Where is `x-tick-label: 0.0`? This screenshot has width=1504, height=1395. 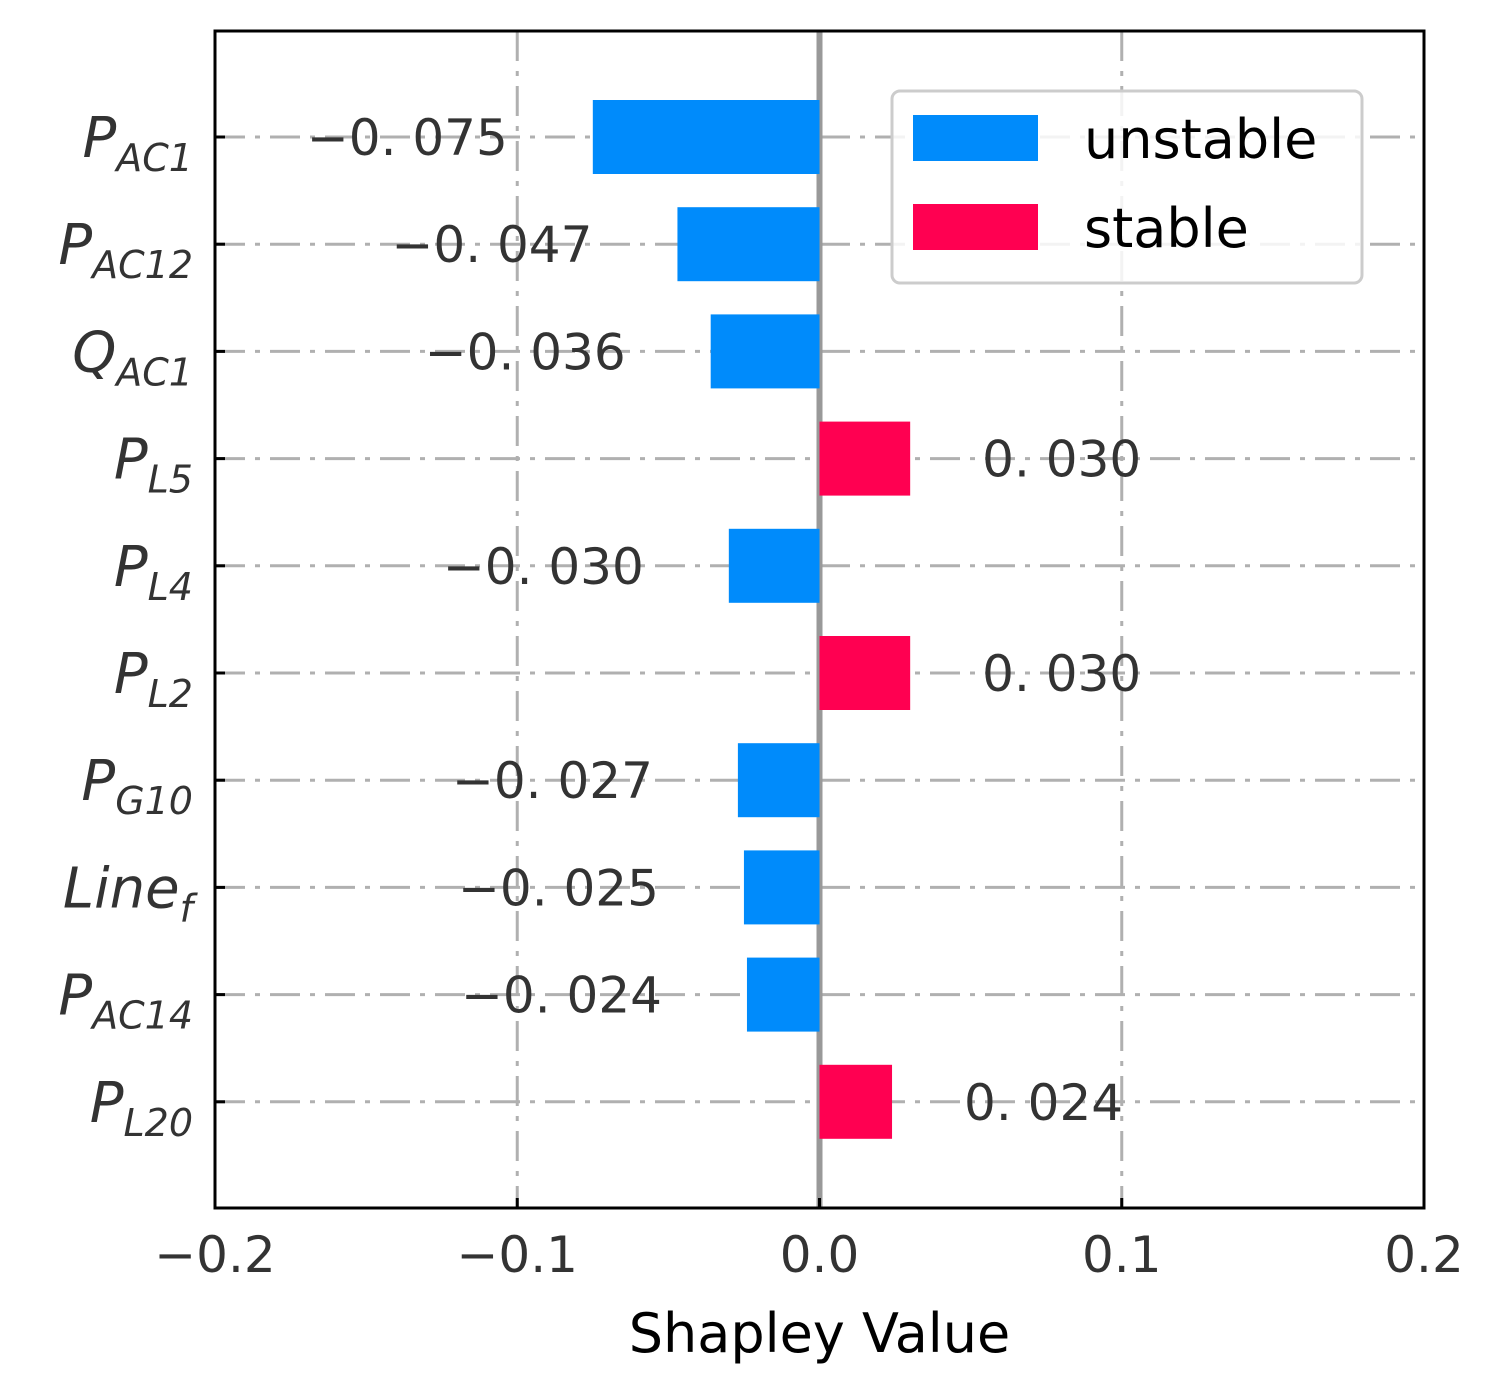
x-tick-label: 0.0 is located at coordinates (820, 1255).